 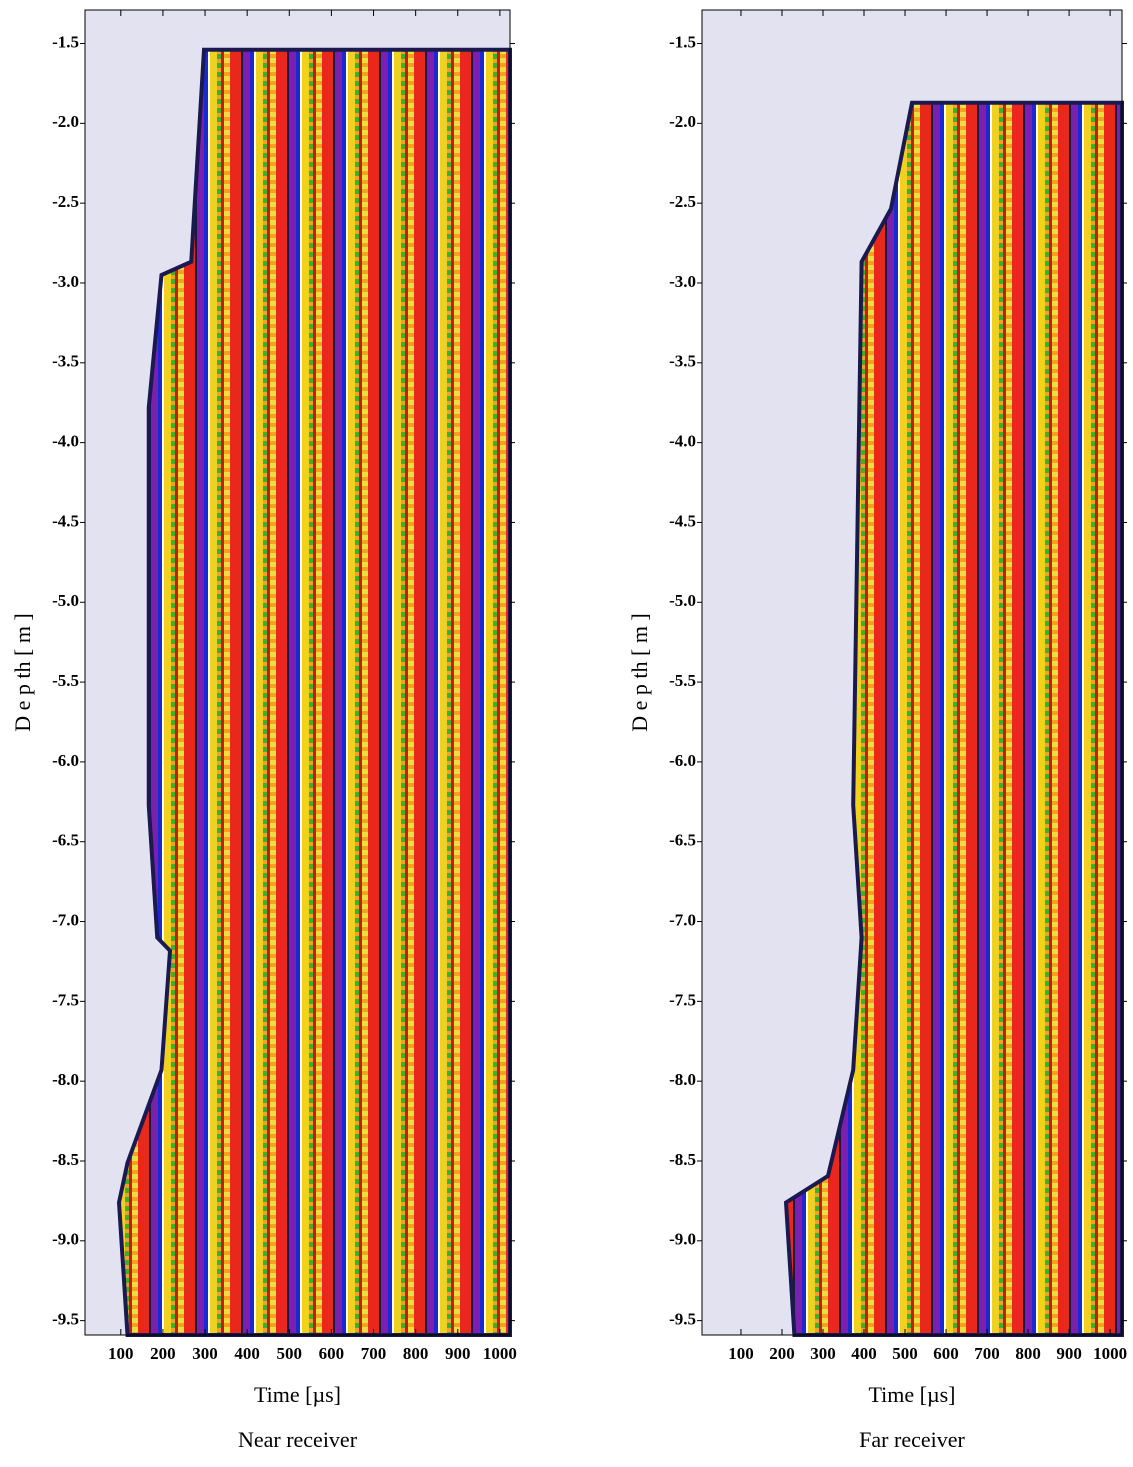 I want to click on caption: Near receiver, so click(x=298, y=1439).